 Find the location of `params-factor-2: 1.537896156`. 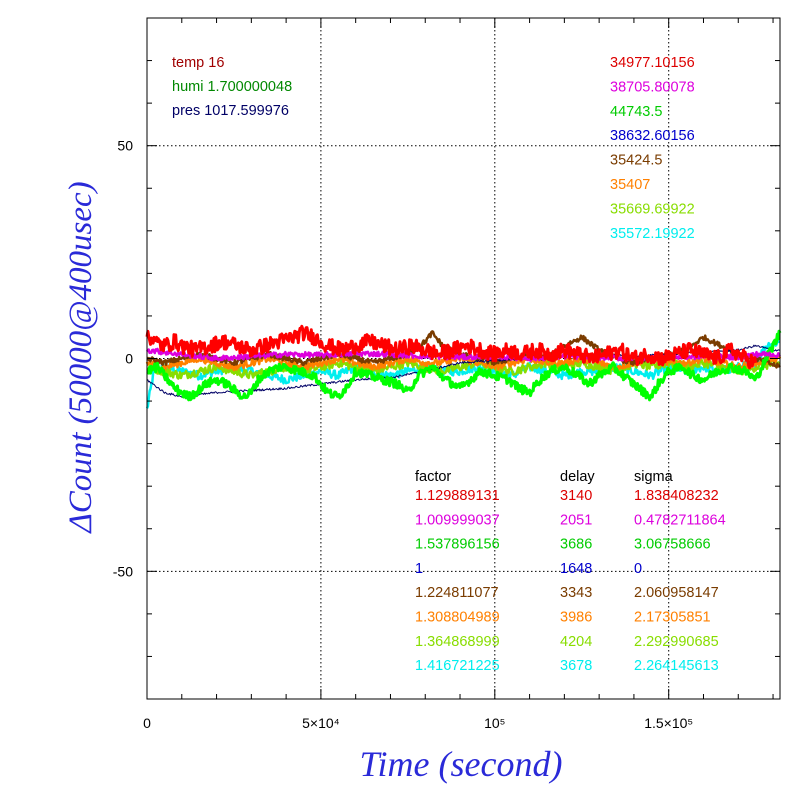

params-factor-2: 1.537896156 is located at coordinates (457, 545).